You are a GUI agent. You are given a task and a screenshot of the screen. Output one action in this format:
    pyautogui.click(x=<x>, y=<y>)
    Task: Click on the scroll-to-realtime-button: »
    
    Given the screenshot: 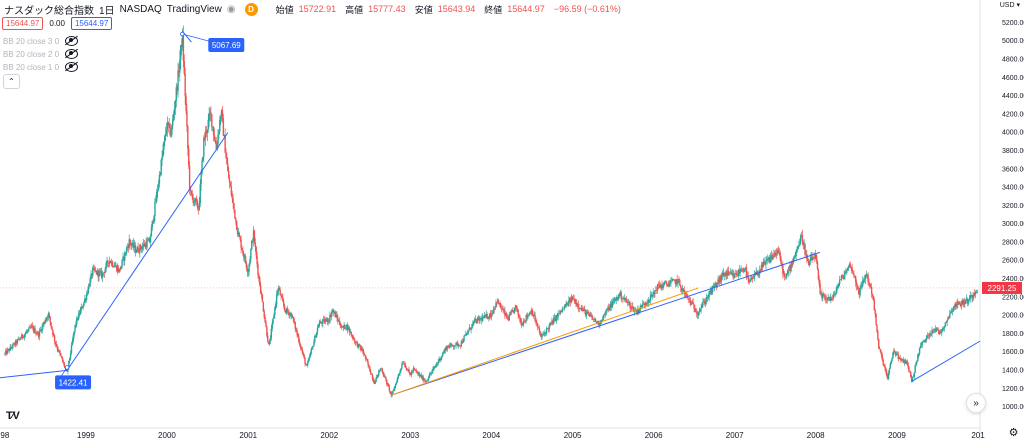 What is the action you would take?
    pyautogui.click(x=976, y=403)
    